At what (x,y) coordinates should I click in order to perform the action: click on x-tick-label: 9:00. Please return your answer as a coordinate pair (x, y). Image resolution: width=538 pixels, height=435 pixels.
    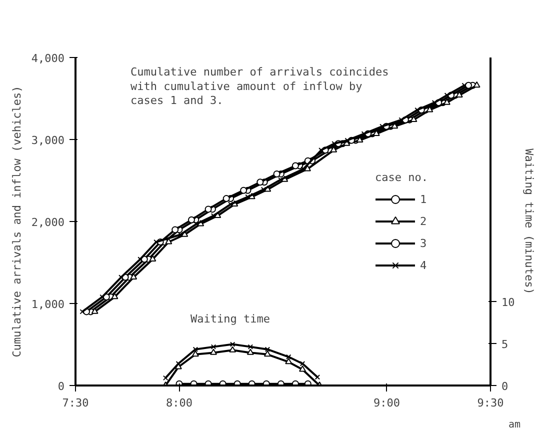
    Looking at the image, I should click on (387, 403).